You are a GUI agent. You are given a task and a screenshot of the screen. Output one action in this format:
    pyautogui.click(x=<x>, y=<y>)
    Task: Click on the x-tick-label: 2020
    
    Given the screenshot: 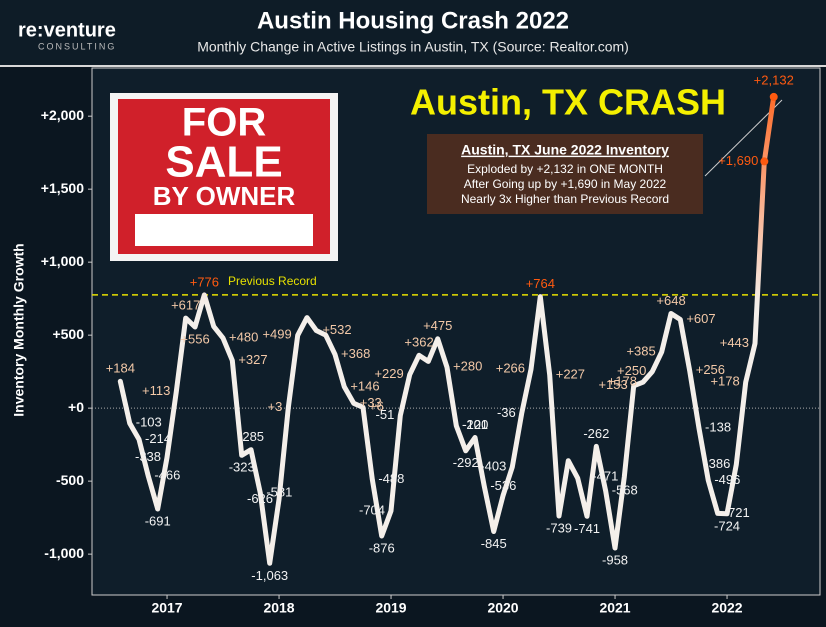 What is the action you would take?
    pyautogui.click(x=502, y=608)
    